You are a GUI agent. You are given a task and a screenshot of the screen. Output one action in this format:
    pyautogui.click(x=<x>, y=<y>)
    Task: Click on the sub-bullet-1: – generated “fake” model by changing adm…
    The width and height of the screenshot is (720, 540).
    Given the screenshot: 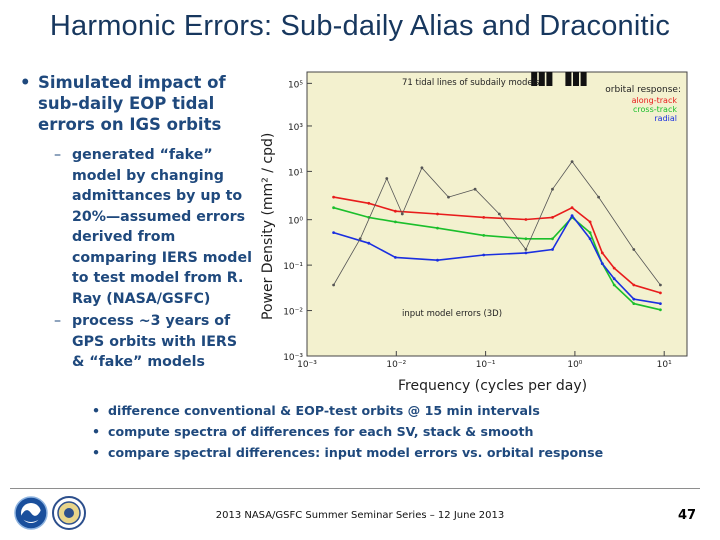 What is the action you would take?
    pyautogui.click(x=153, y=227)
    